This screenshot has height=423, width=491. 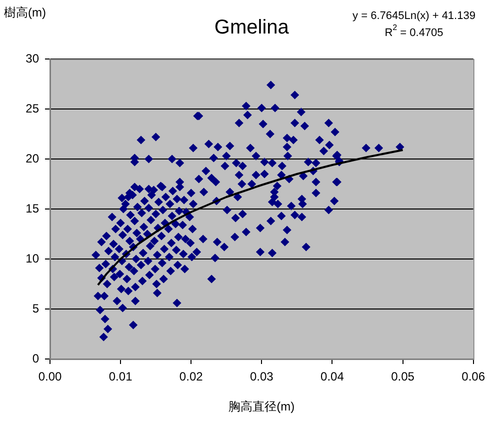 I want to click on x-tick-label: 0.05, so click(x=403, y=377).